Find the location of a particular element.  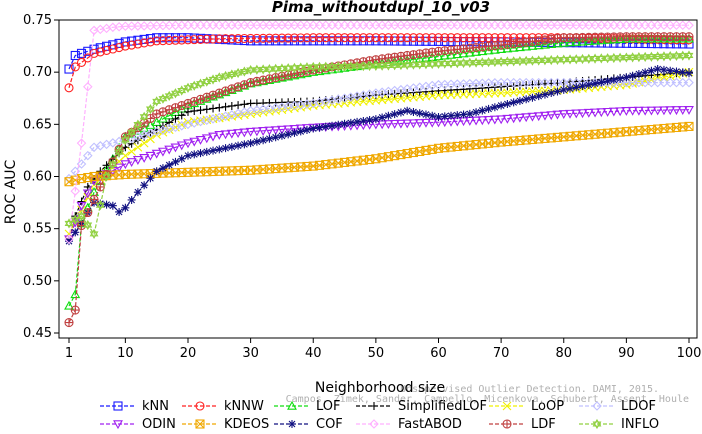

x-tick-label: 10 is located at coordinates (125, 353).